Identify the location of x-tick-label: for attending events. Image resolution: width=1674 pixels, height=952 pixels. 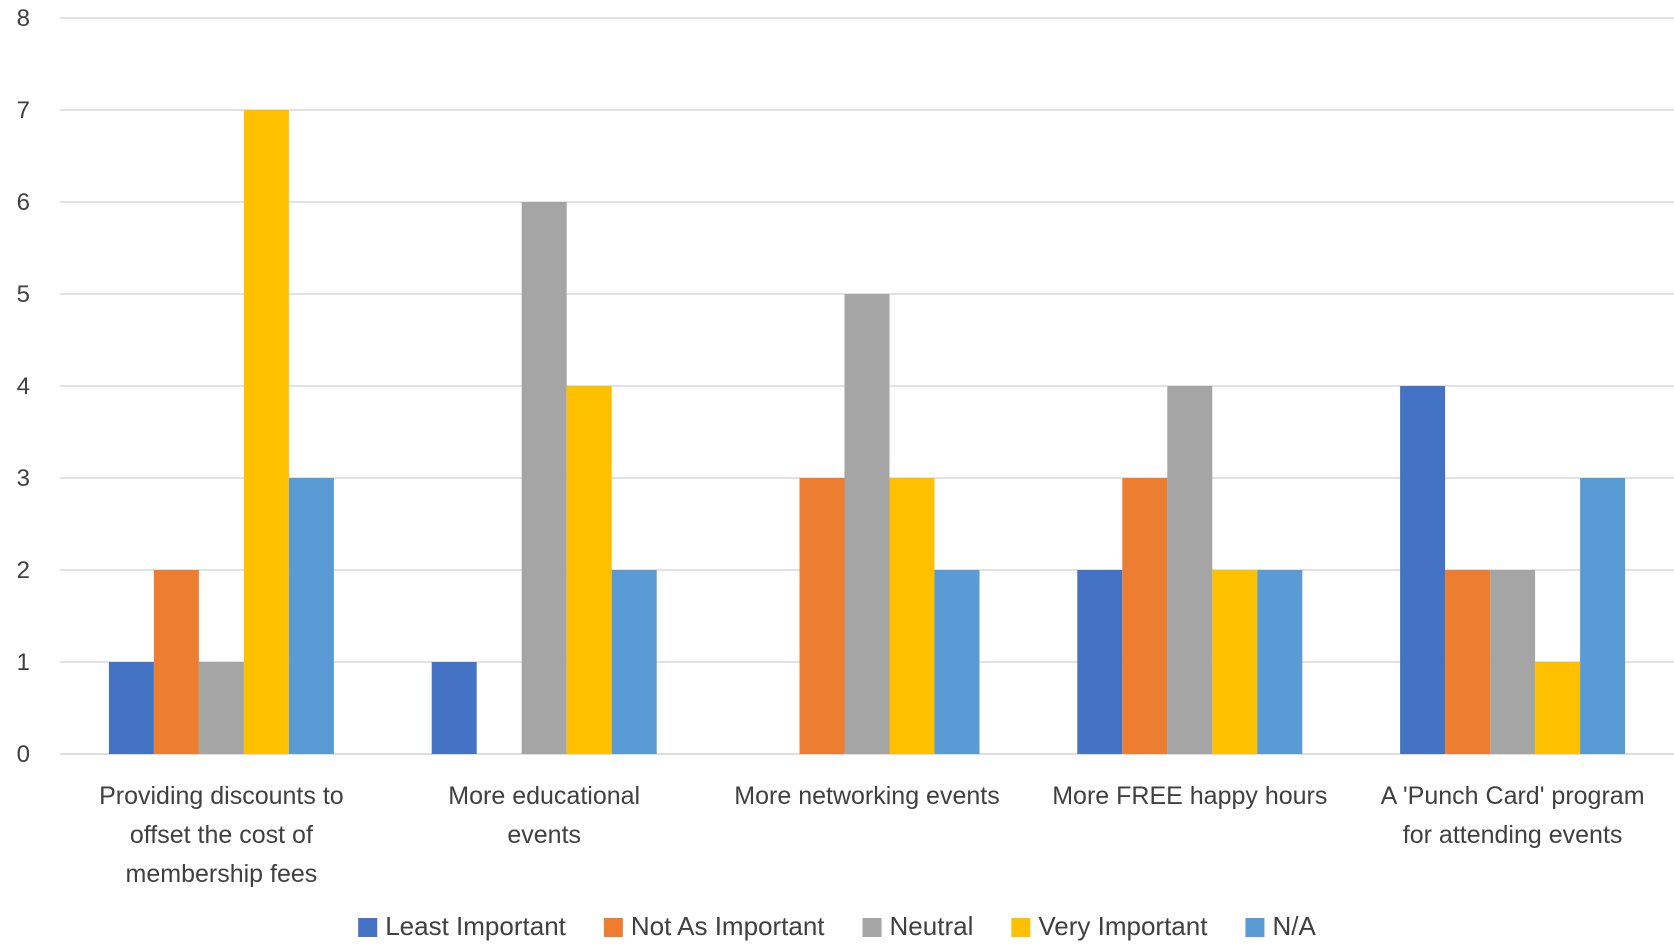
(1513, 835).